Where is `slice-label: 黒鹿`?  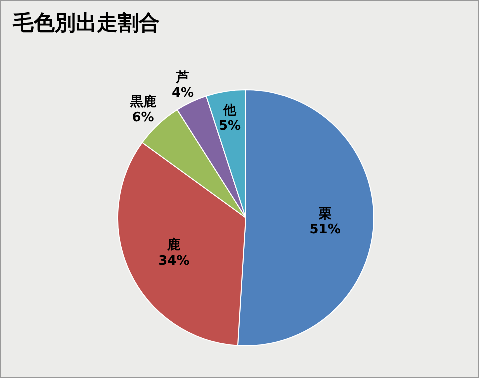
slice-label: 黒鹿 is located at coordinates (142, 102).